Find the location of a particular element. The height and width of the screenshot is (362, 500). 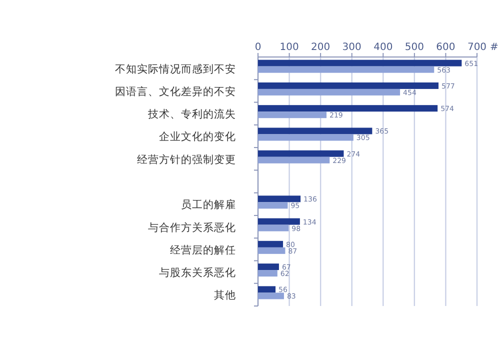

x-tick-label: 500 is located at coordinates (414, 47).